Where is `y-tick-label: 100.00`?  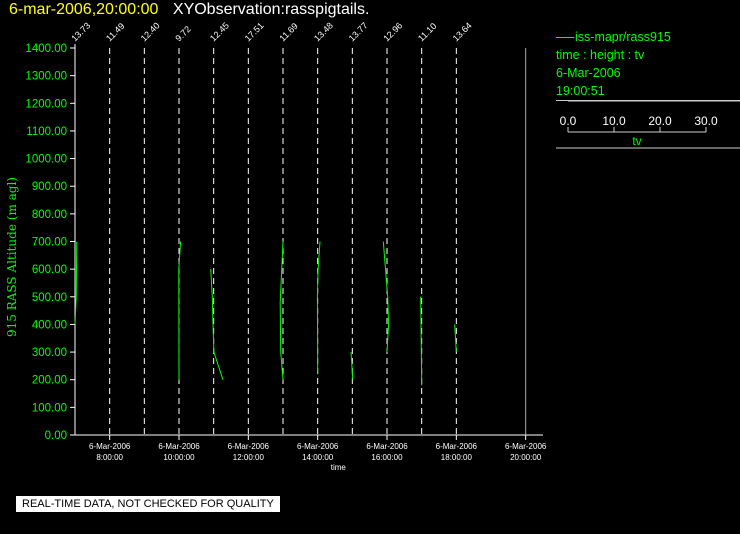 y-tick-label: 100.00 is located at coordinates (49, 408).